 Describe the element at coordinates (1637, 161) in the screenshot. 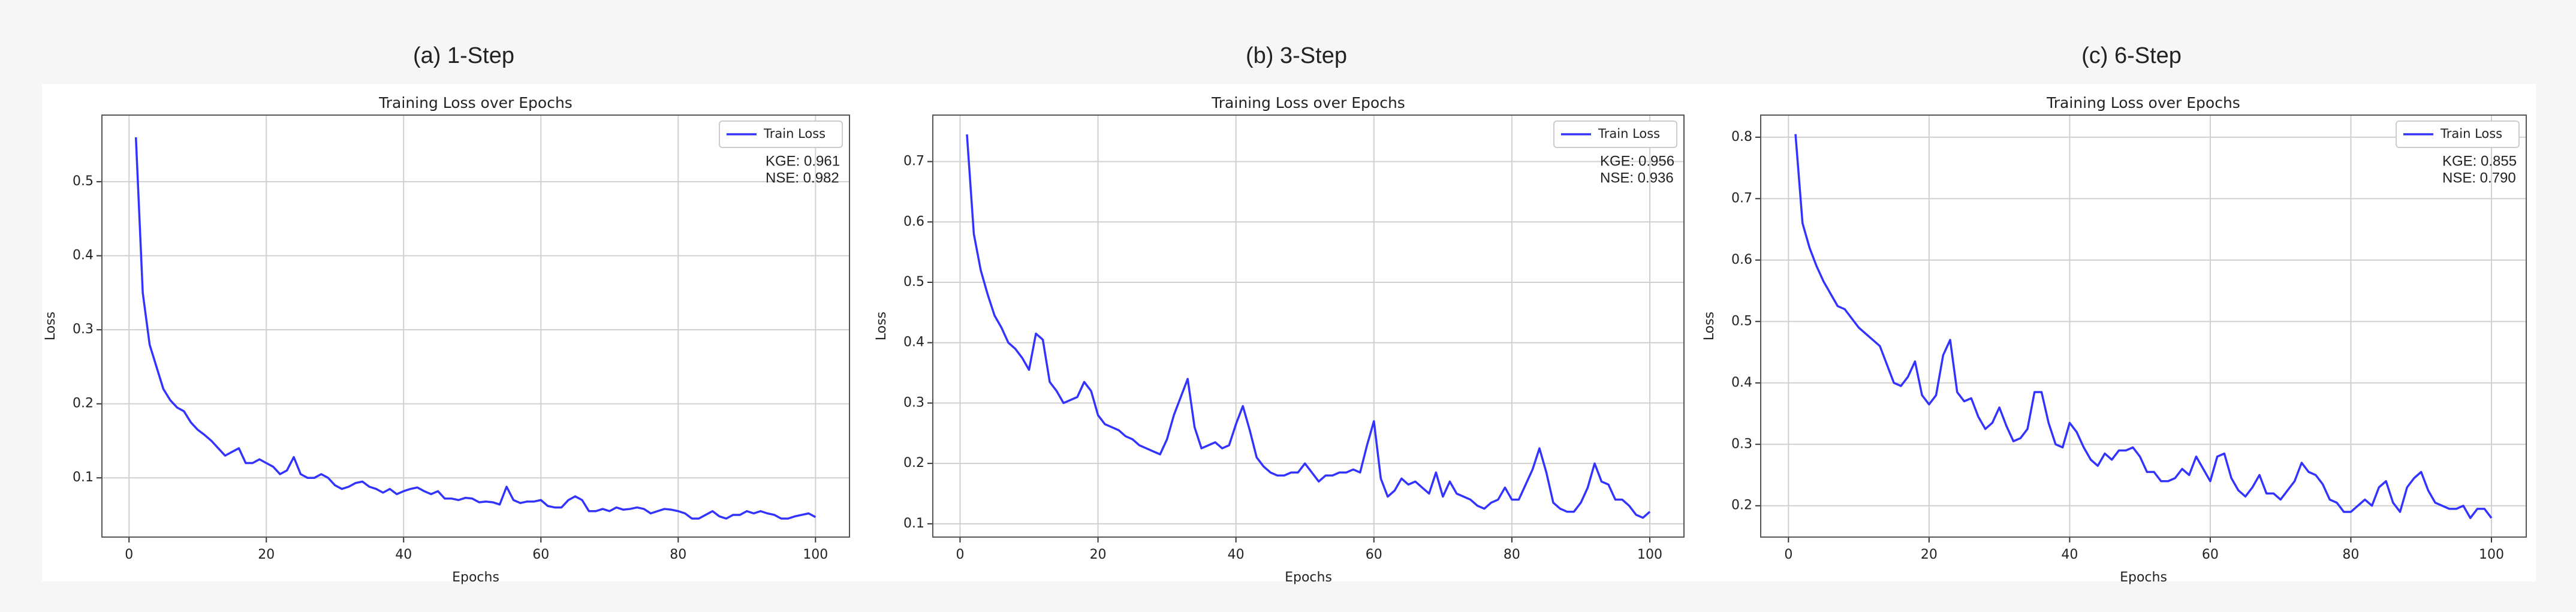

I see `metric-annotation: KGE: 0.956` at that location.